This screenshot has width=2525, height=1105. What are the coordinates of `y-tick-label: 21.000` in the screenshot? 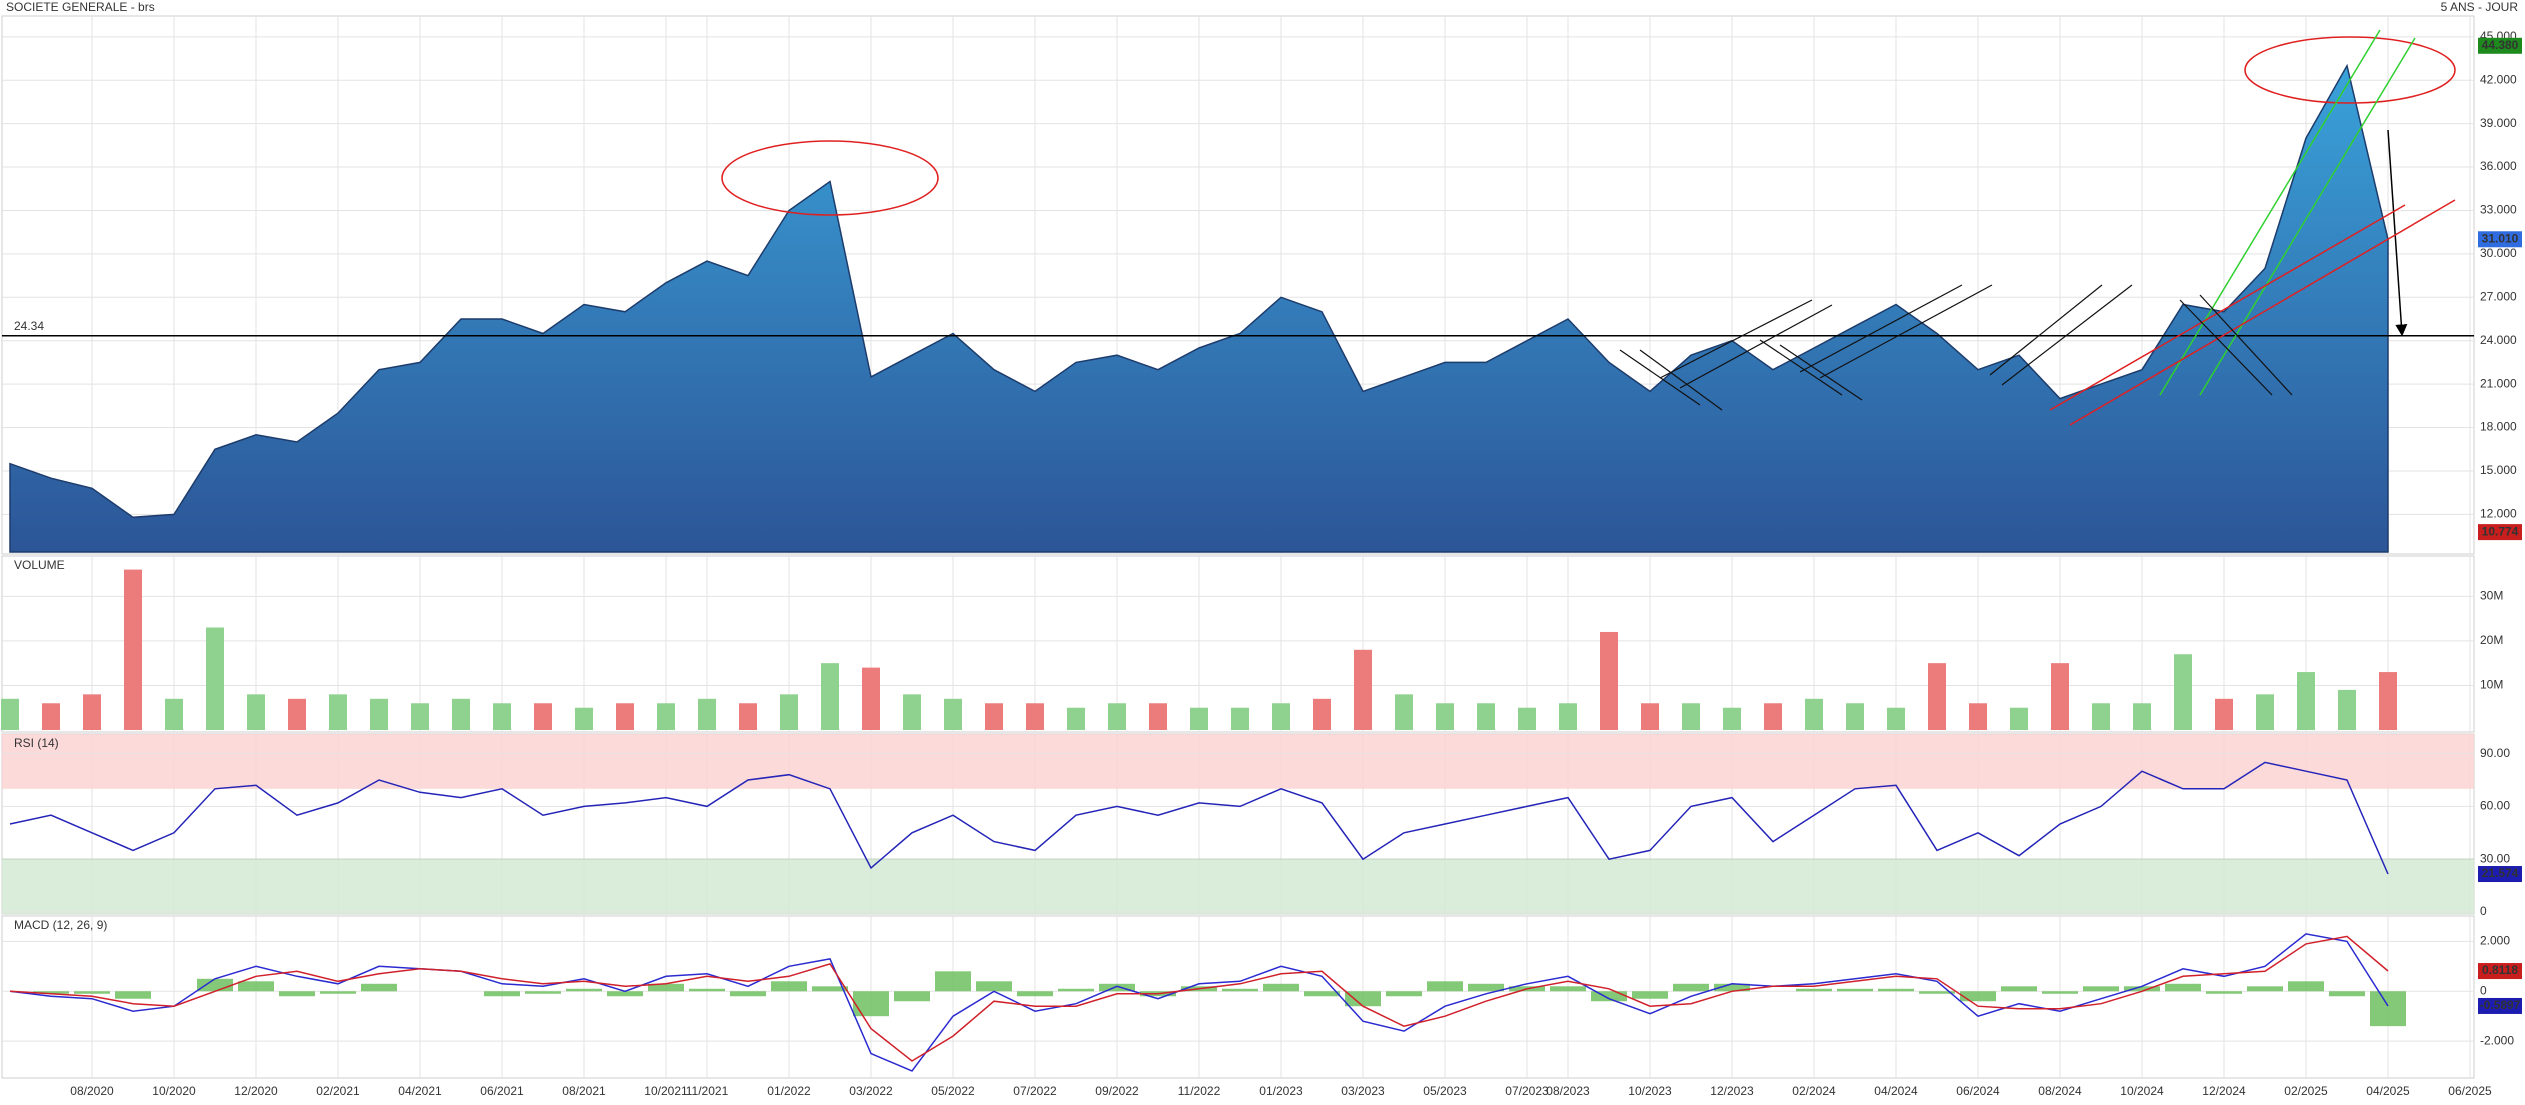 It's located at (2498, 383).